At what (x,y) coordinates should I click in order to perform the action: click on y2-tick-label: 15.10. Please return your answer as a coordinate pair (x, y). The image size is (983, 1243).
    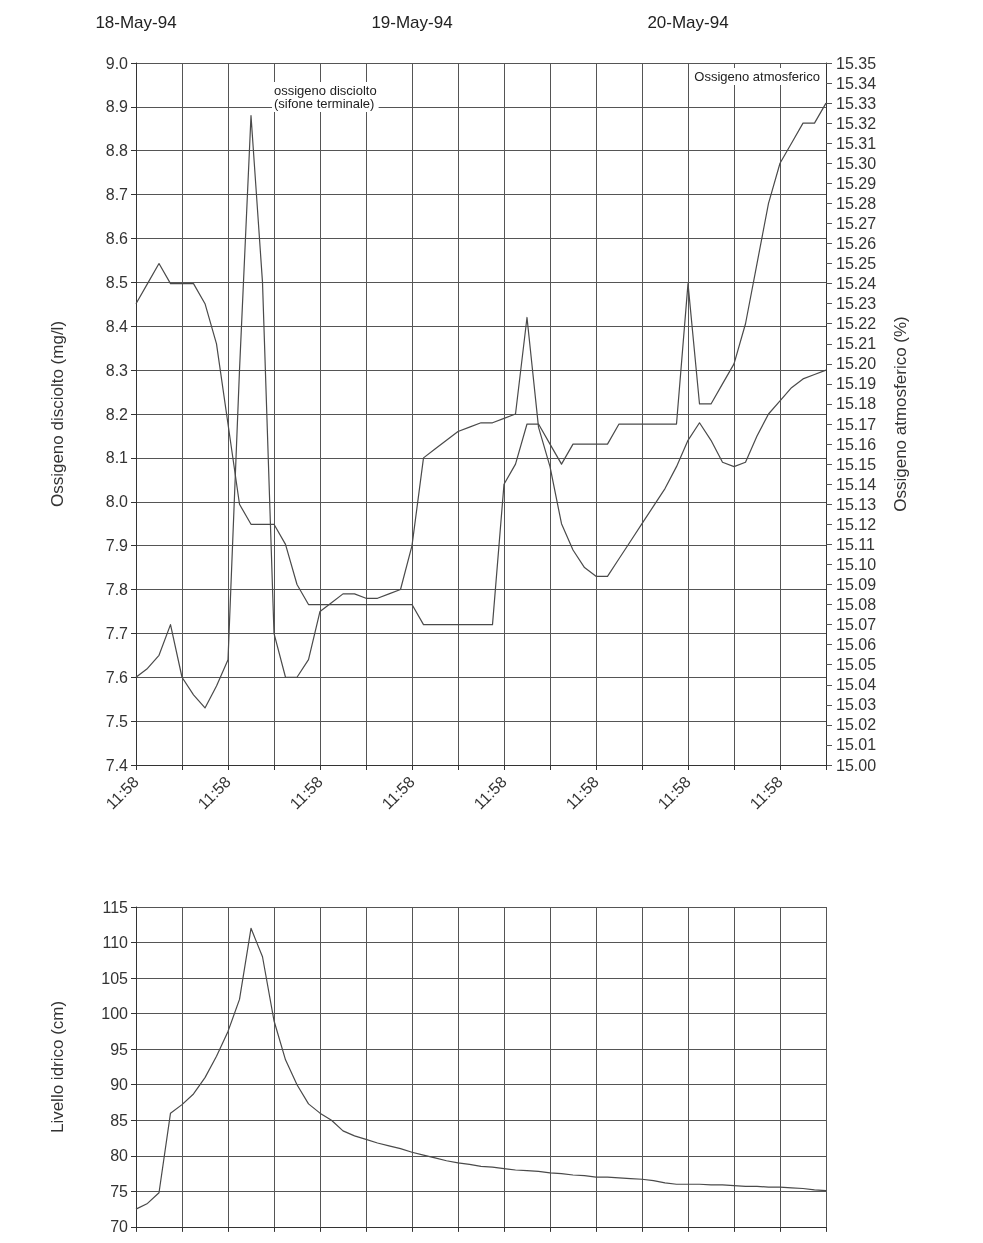
    Looking at the image, I should click on (856, 564).